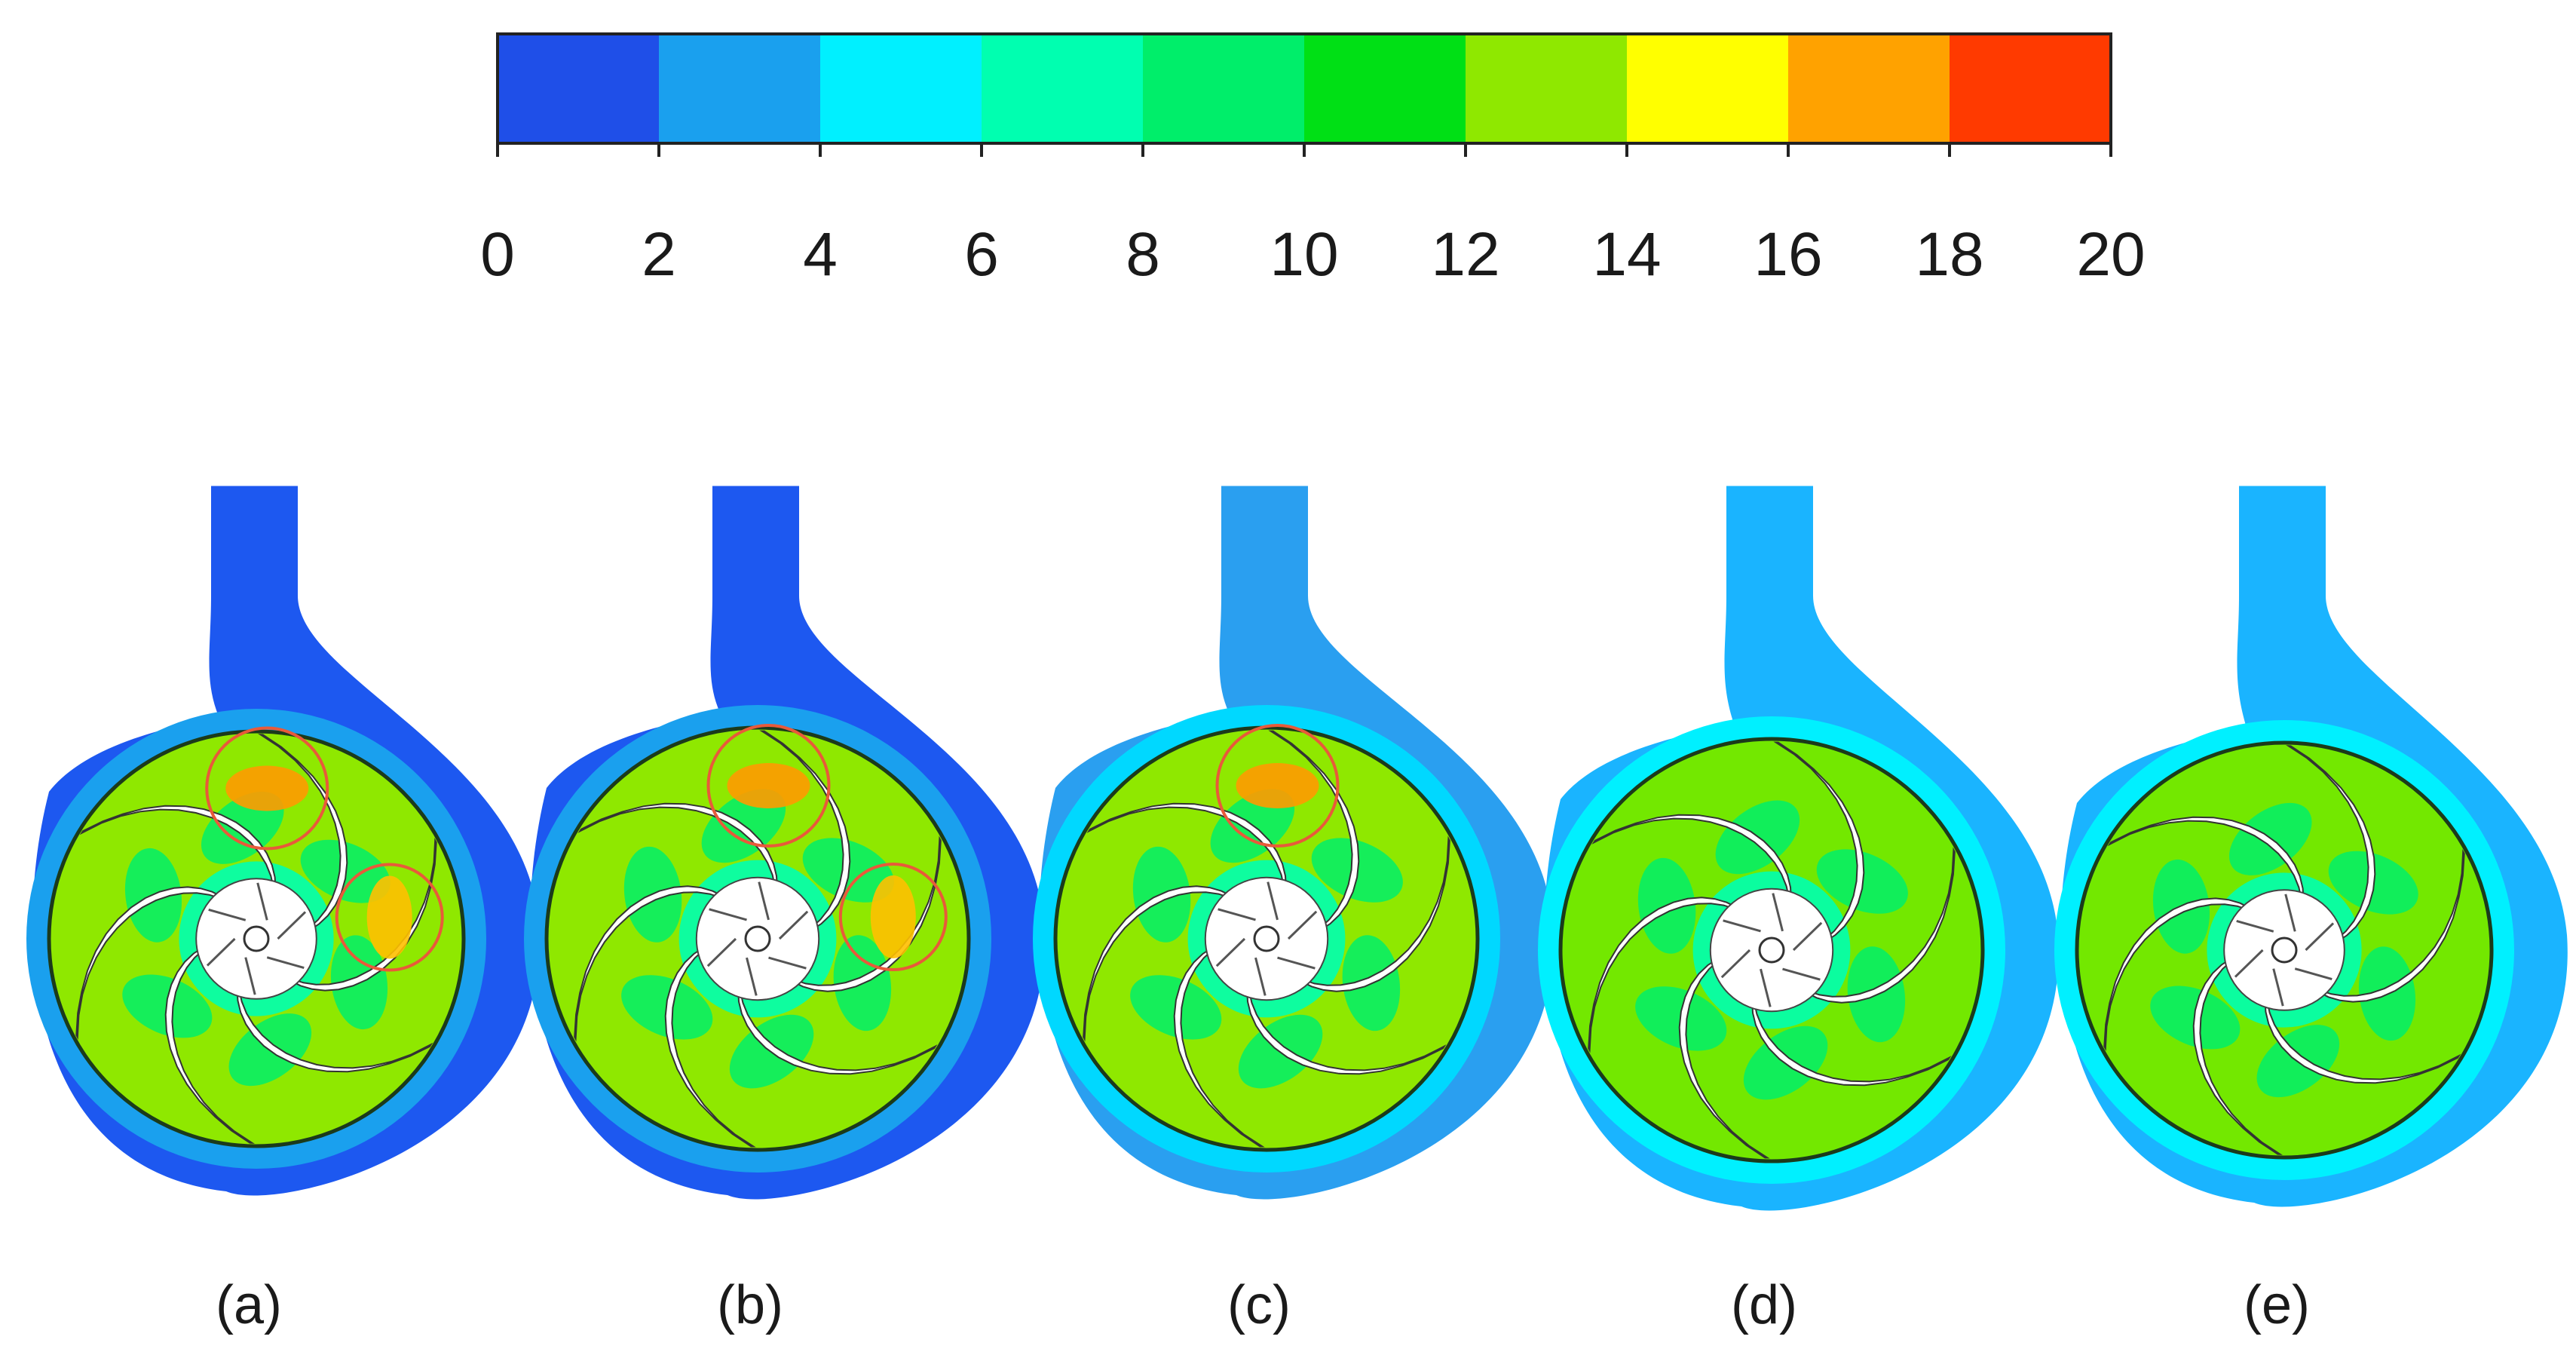  Describe the element at coordinates (1143, 254) in the screenshot. I see `colorbar-tick-label: 8` at that location.